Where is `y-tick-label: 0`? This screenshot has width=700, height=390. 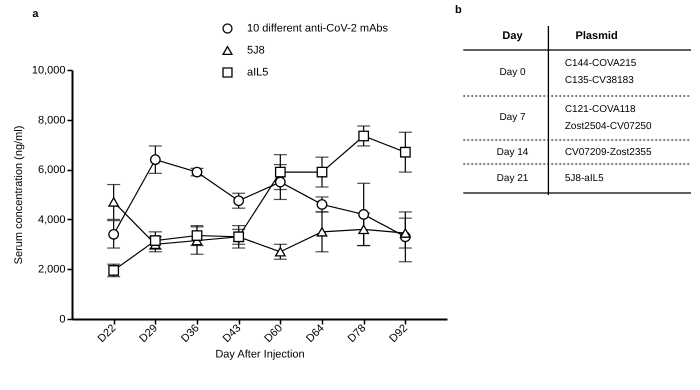 y-tick-label: 0 is located at coordinates (62, 320).